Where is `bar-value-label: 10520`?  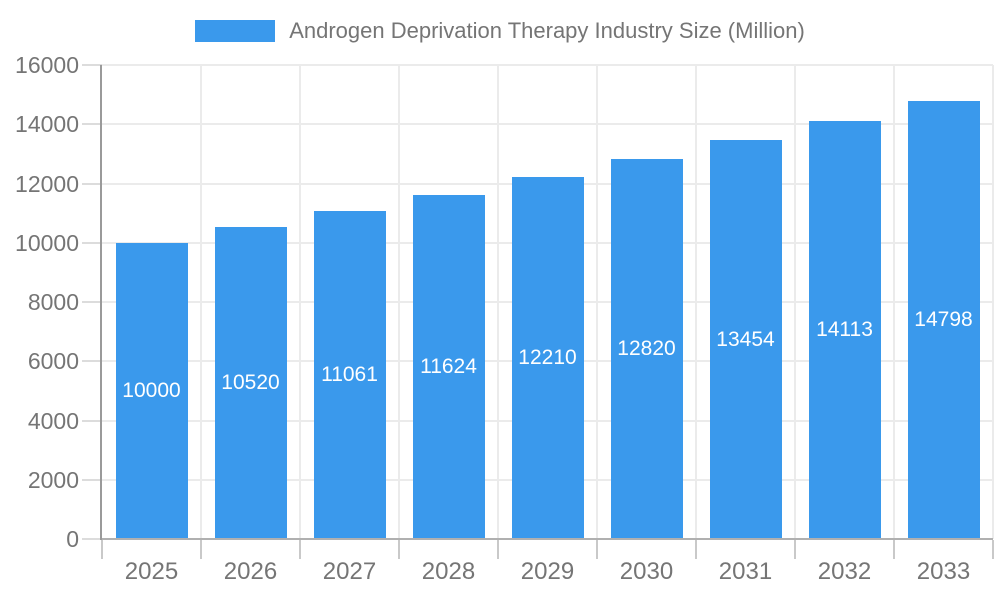 bar-value-label: 10520 is located at coordinates (250, 383).